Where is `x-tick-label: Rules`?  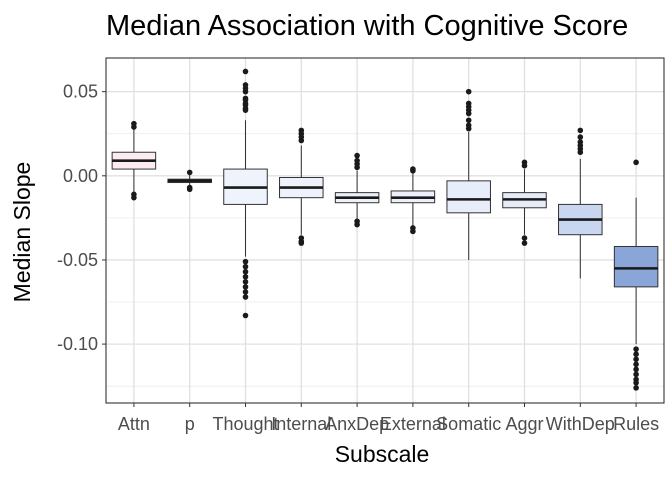 x-tick-label: Rules is located at coordinates (636, 424).